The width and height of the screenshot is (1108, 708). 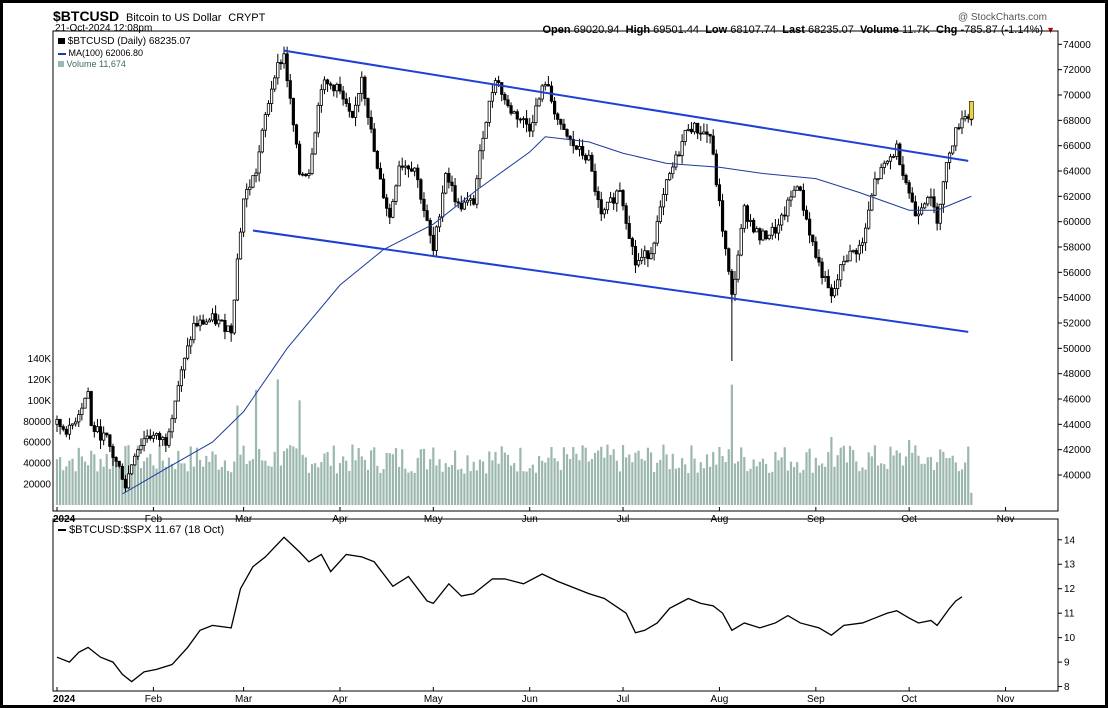 What do you see at coordinates (676, 30) in the screenshot?
I see `high-value: 69501.44` at bounding box center [676, 30].